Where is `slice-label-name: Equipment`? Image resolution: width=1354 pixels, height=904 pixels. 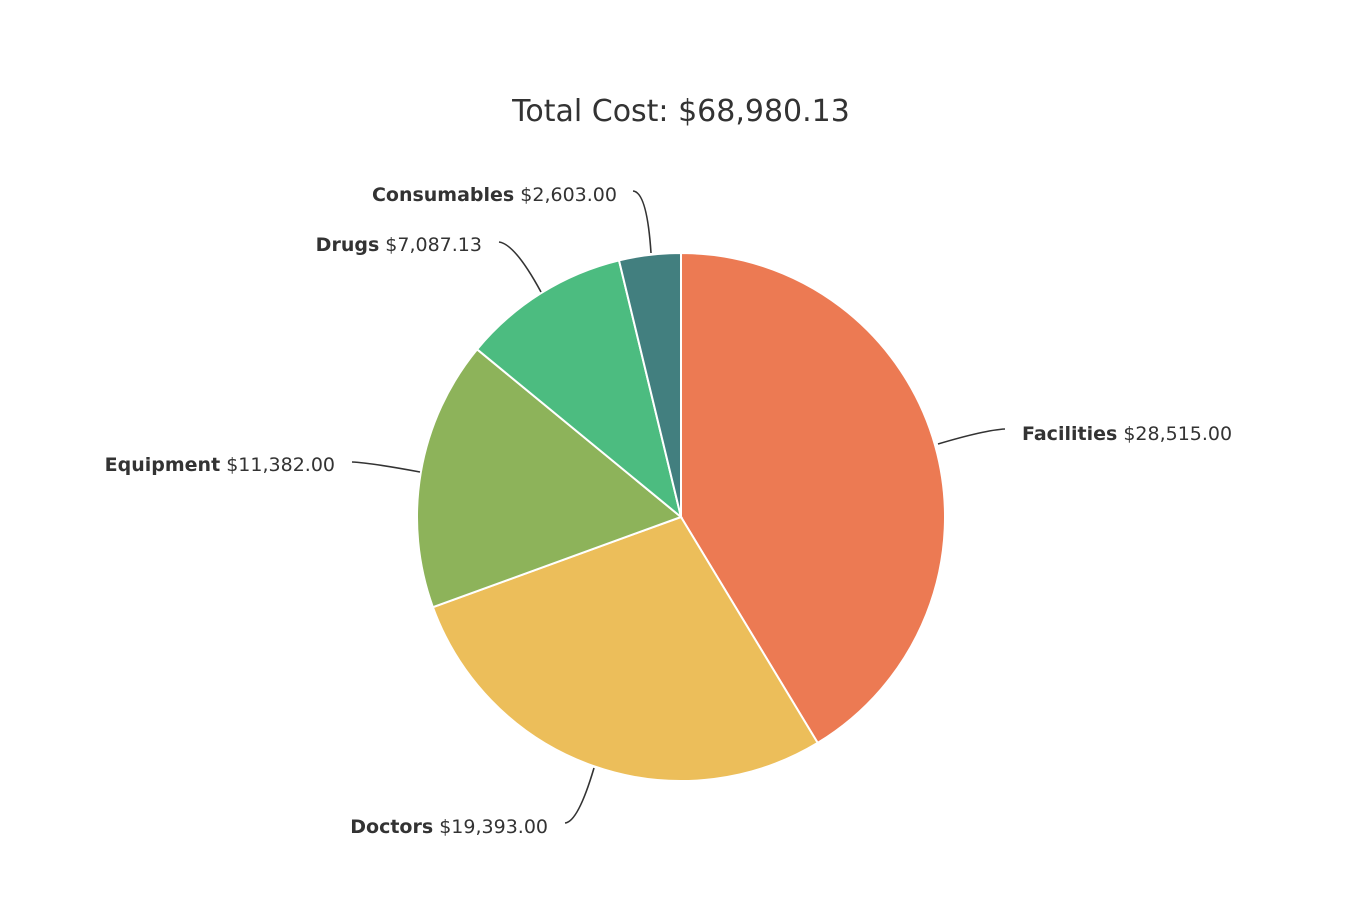 slice-label-name: Equipment is located at coordinates (163, 465).